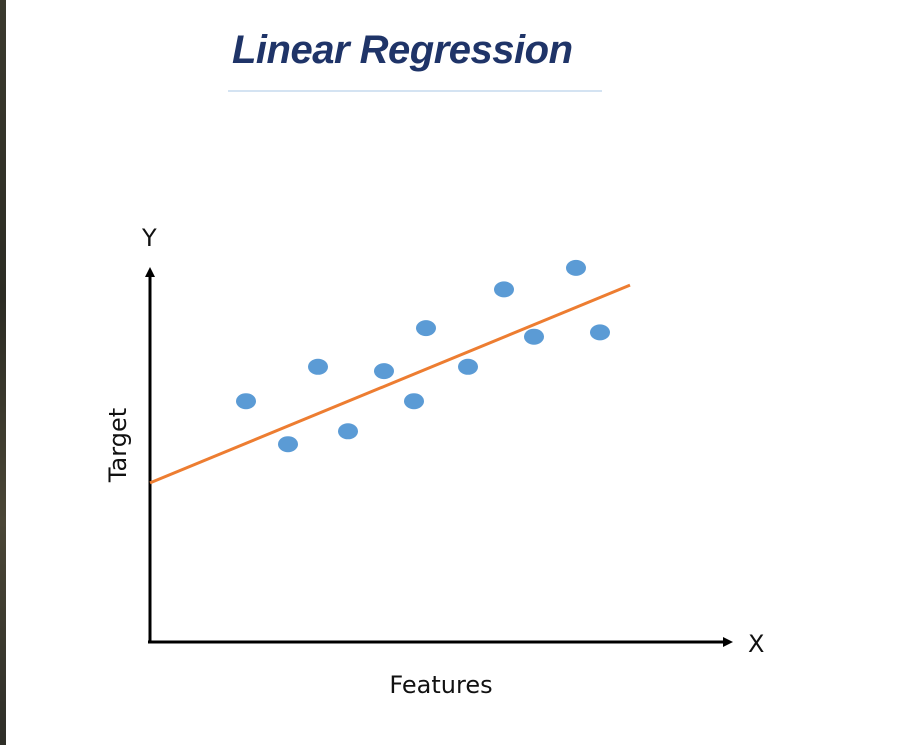 Image resolution: width=906 pixels, height=745 pixels. I want to click on window-edge, so click(3, 372).